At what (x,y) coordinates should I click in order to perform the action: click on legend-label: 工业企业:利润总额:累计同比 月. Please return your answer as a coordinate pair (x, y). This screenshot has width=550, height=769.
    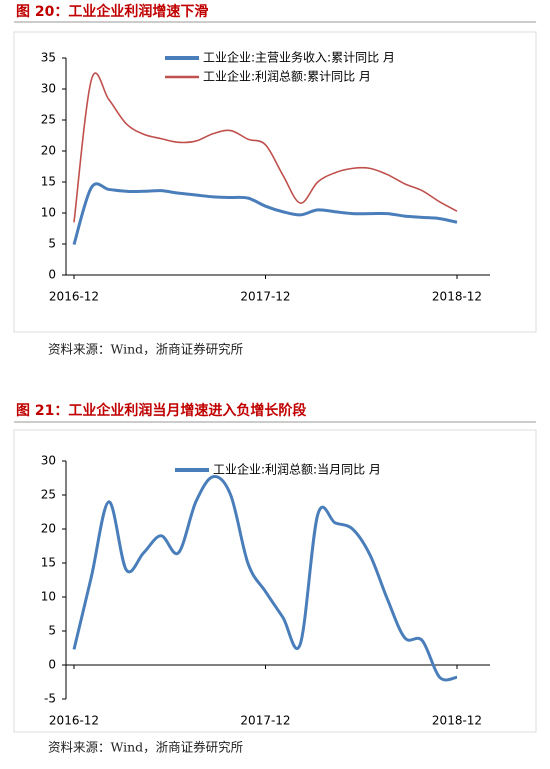
    Looking at the image, I should click on (287, 76).